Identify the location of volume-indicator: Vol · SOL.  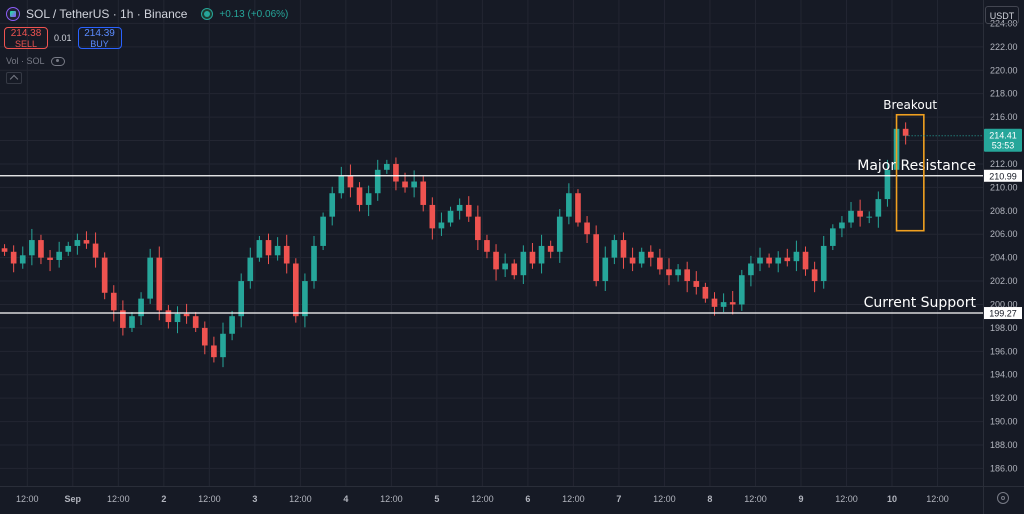
(35, 61).